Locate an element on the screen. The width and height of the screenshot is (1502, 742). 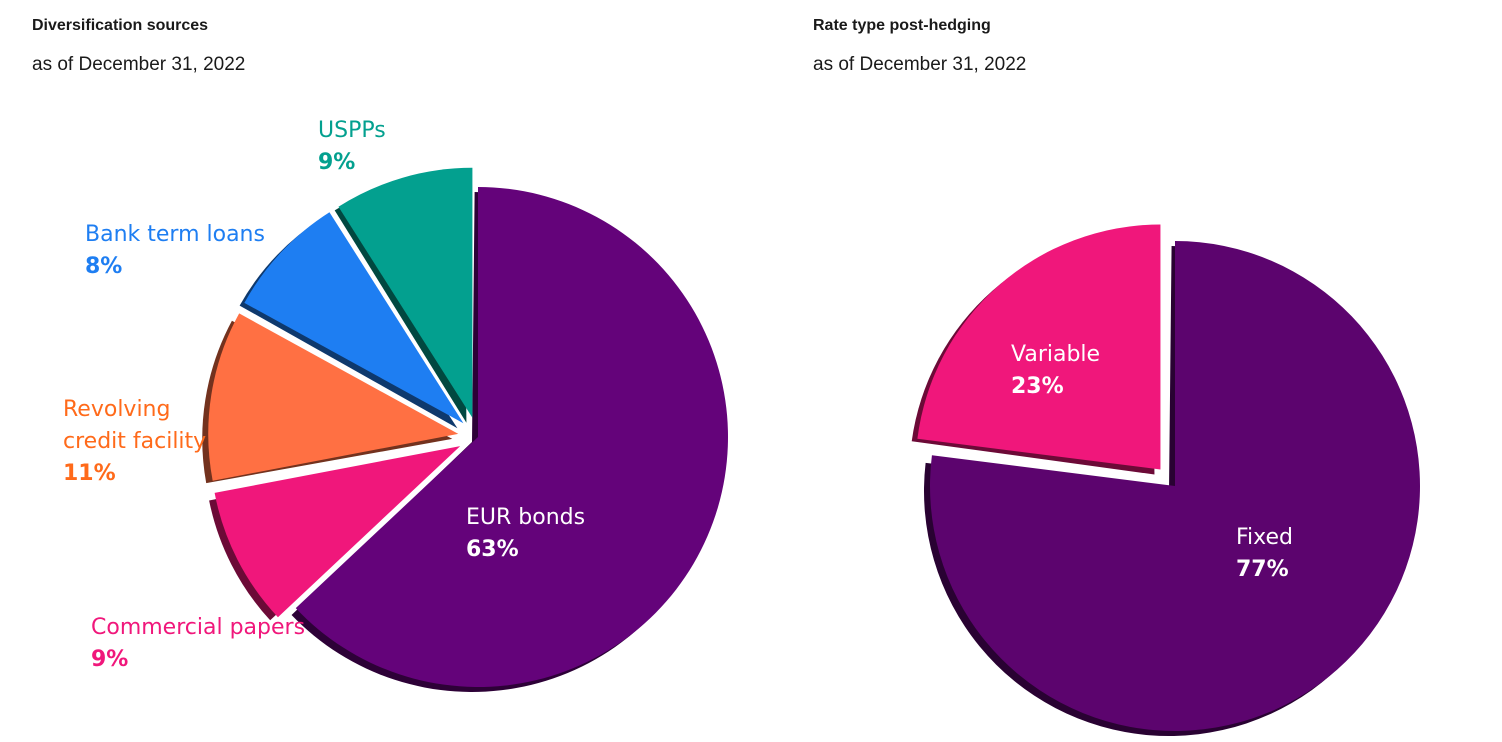
slice-label-eur-bonds: EUR bonds is located at coordinates (525, 517).